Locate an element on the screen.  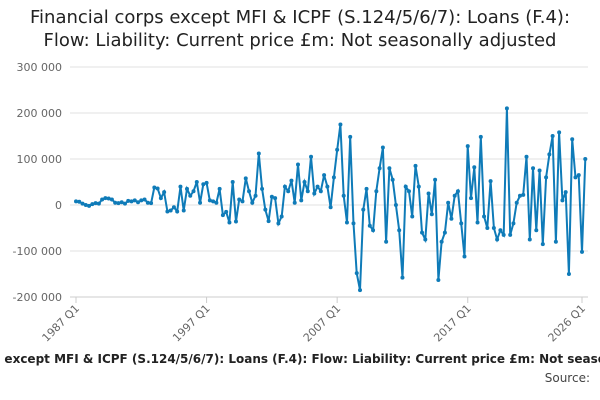
x-tick-label: 2017 Q1 is located at coordinates (452, 323).